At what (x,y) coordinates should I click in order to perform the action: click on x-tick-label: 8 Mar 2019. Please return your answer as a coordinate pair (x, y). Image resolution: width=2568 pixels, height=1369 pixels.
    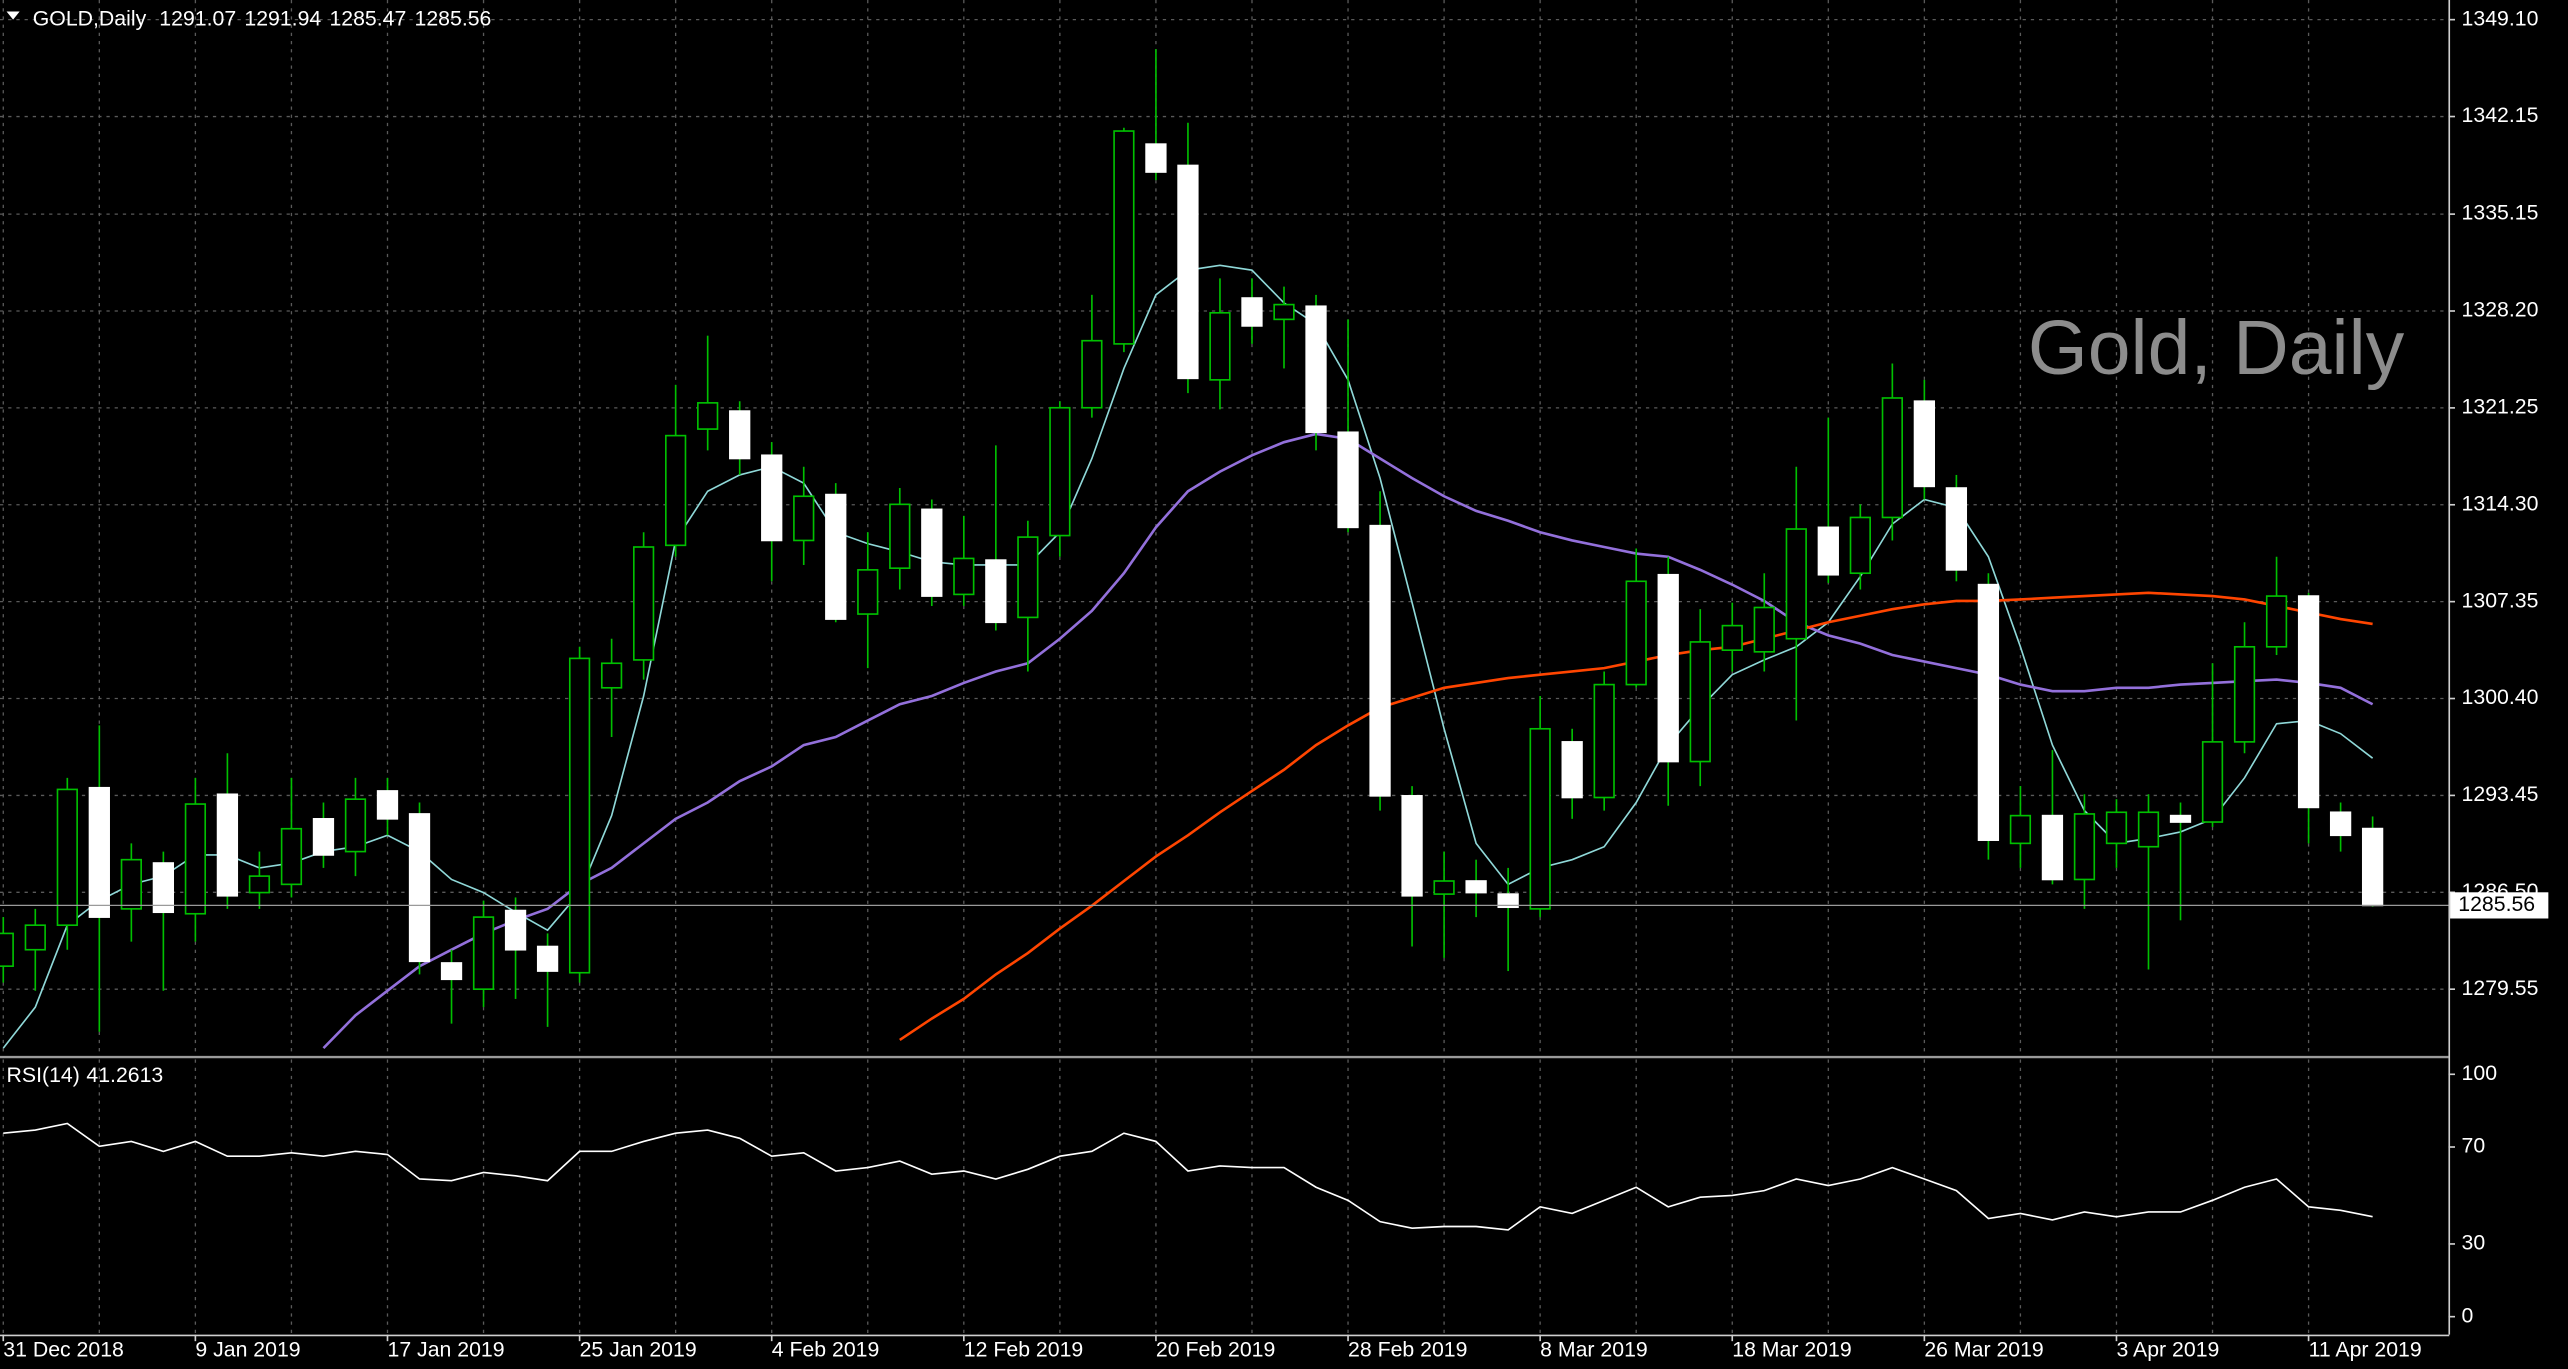
    Looking at the image, I should click on (1594, 1350).